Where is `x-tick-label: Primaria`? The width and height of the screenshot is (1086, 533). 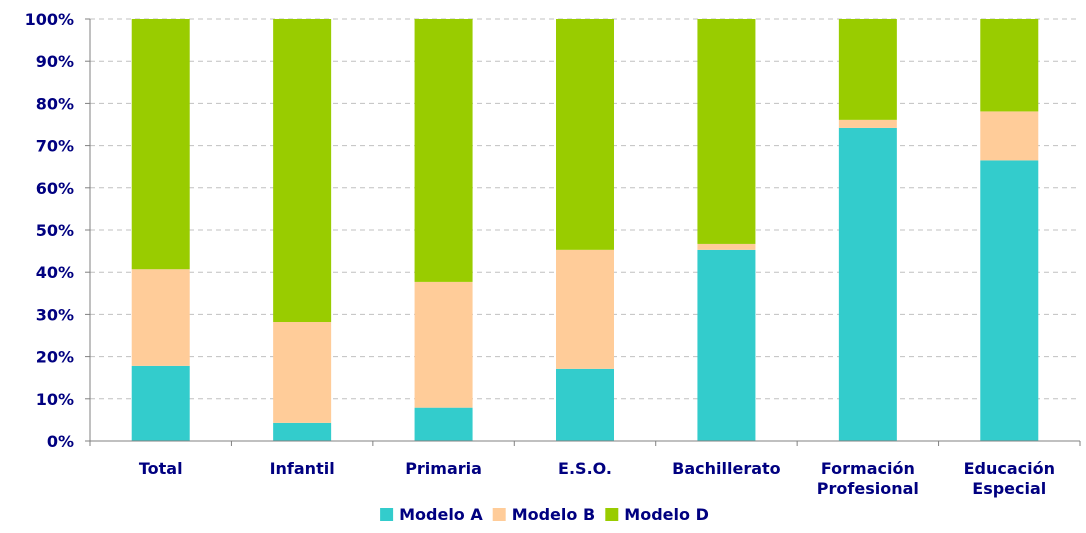
x-tick-label: Primaria is located at coordinates (443, 468).